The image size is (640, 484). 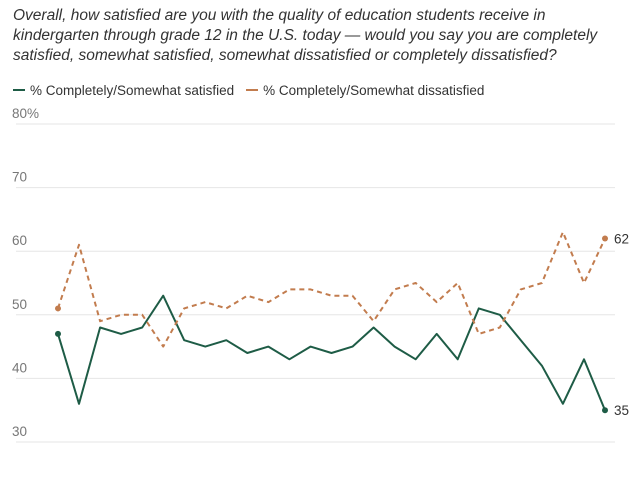 What do you see at coordinates (19, 177) in the screenshot?
I see `y-tick-label: 70` at bounding box center [19, 177].